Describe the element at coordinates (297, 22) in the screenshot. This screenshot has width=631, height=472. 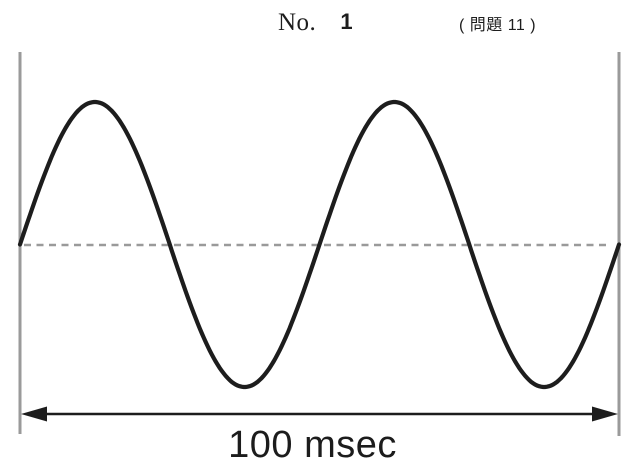
I see `no-label: No.` at that location.